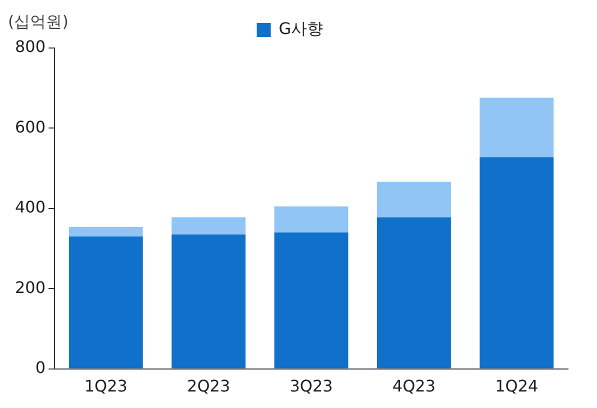 This screenshot has height=408, width=597. Describe the element at coordinates (311, 386) in the screenshot. I see `x-tick-label: 3Q23` at that location.